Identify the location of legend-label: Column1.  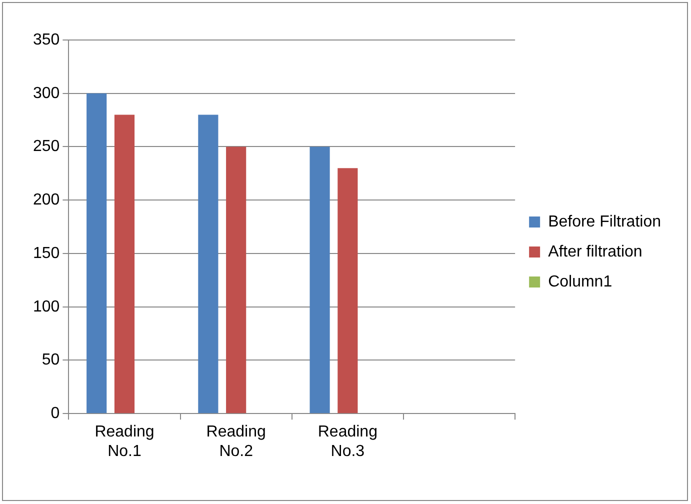
(580, 281).